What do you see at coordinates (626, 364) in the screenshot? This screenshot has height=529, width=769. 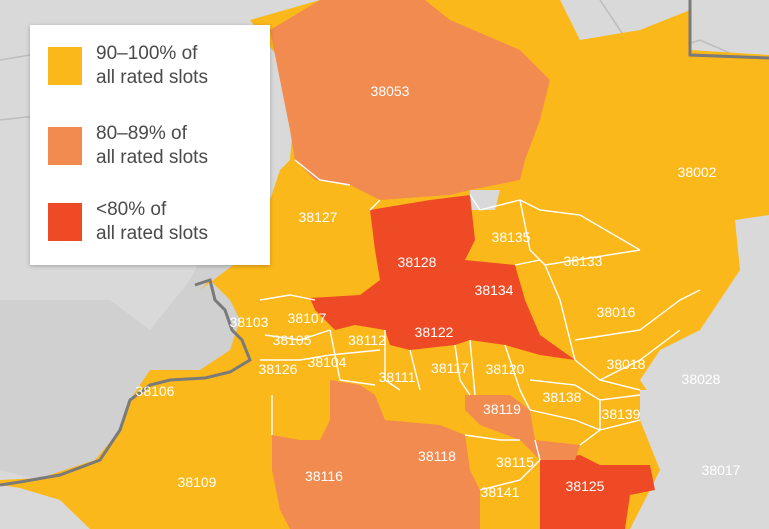 I see `zip-label-38018: 38018` at bounding box center [626, 364].